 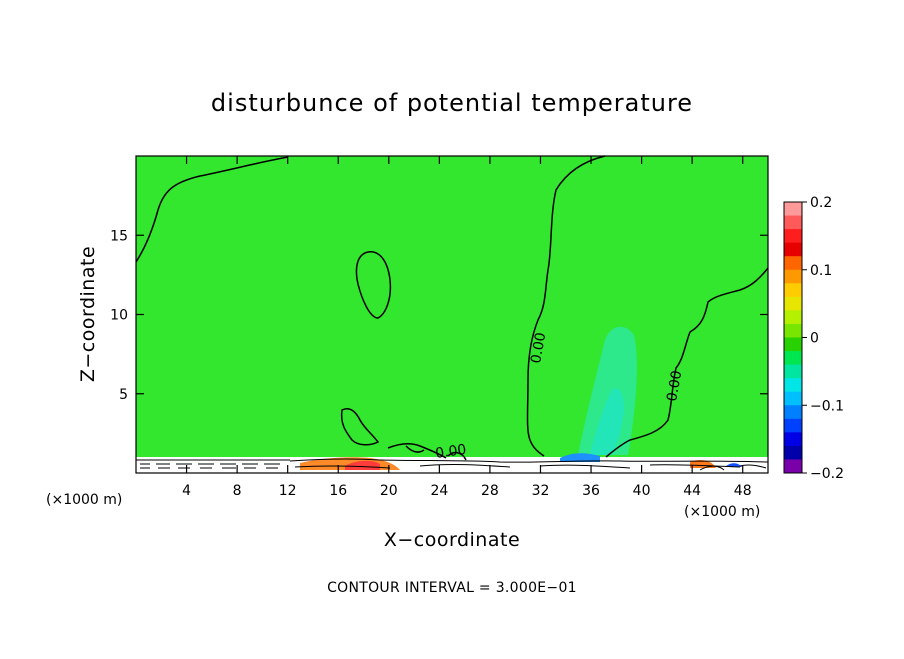 What do you see at coordinates (362, 465) in the screenshot?
I see `warm-anomaly-core` at bounding box center [362, 465].